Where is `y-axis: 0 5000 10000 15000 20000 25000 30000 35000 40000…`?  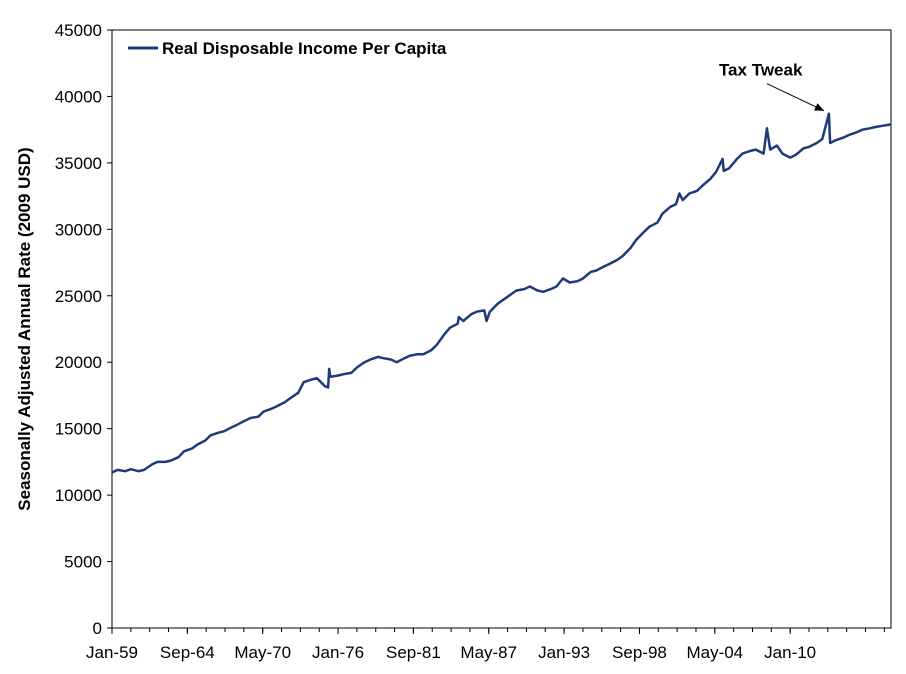 y-axis: 0 5000 10000 15000 20000 25000 30000 35000 40000… is located at coordinates (83, 329).